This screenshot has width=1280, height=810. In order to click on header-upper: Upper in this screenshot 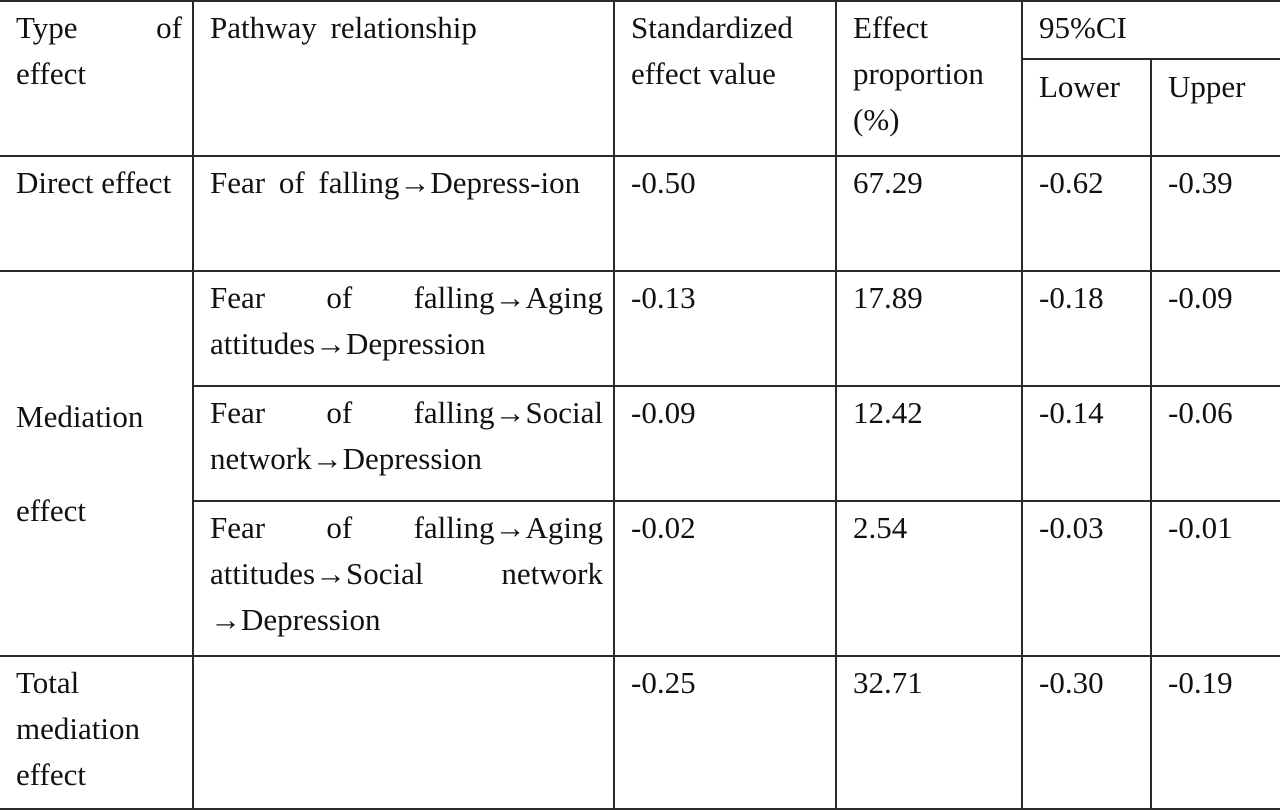, I will do `click(1214, 107)`.